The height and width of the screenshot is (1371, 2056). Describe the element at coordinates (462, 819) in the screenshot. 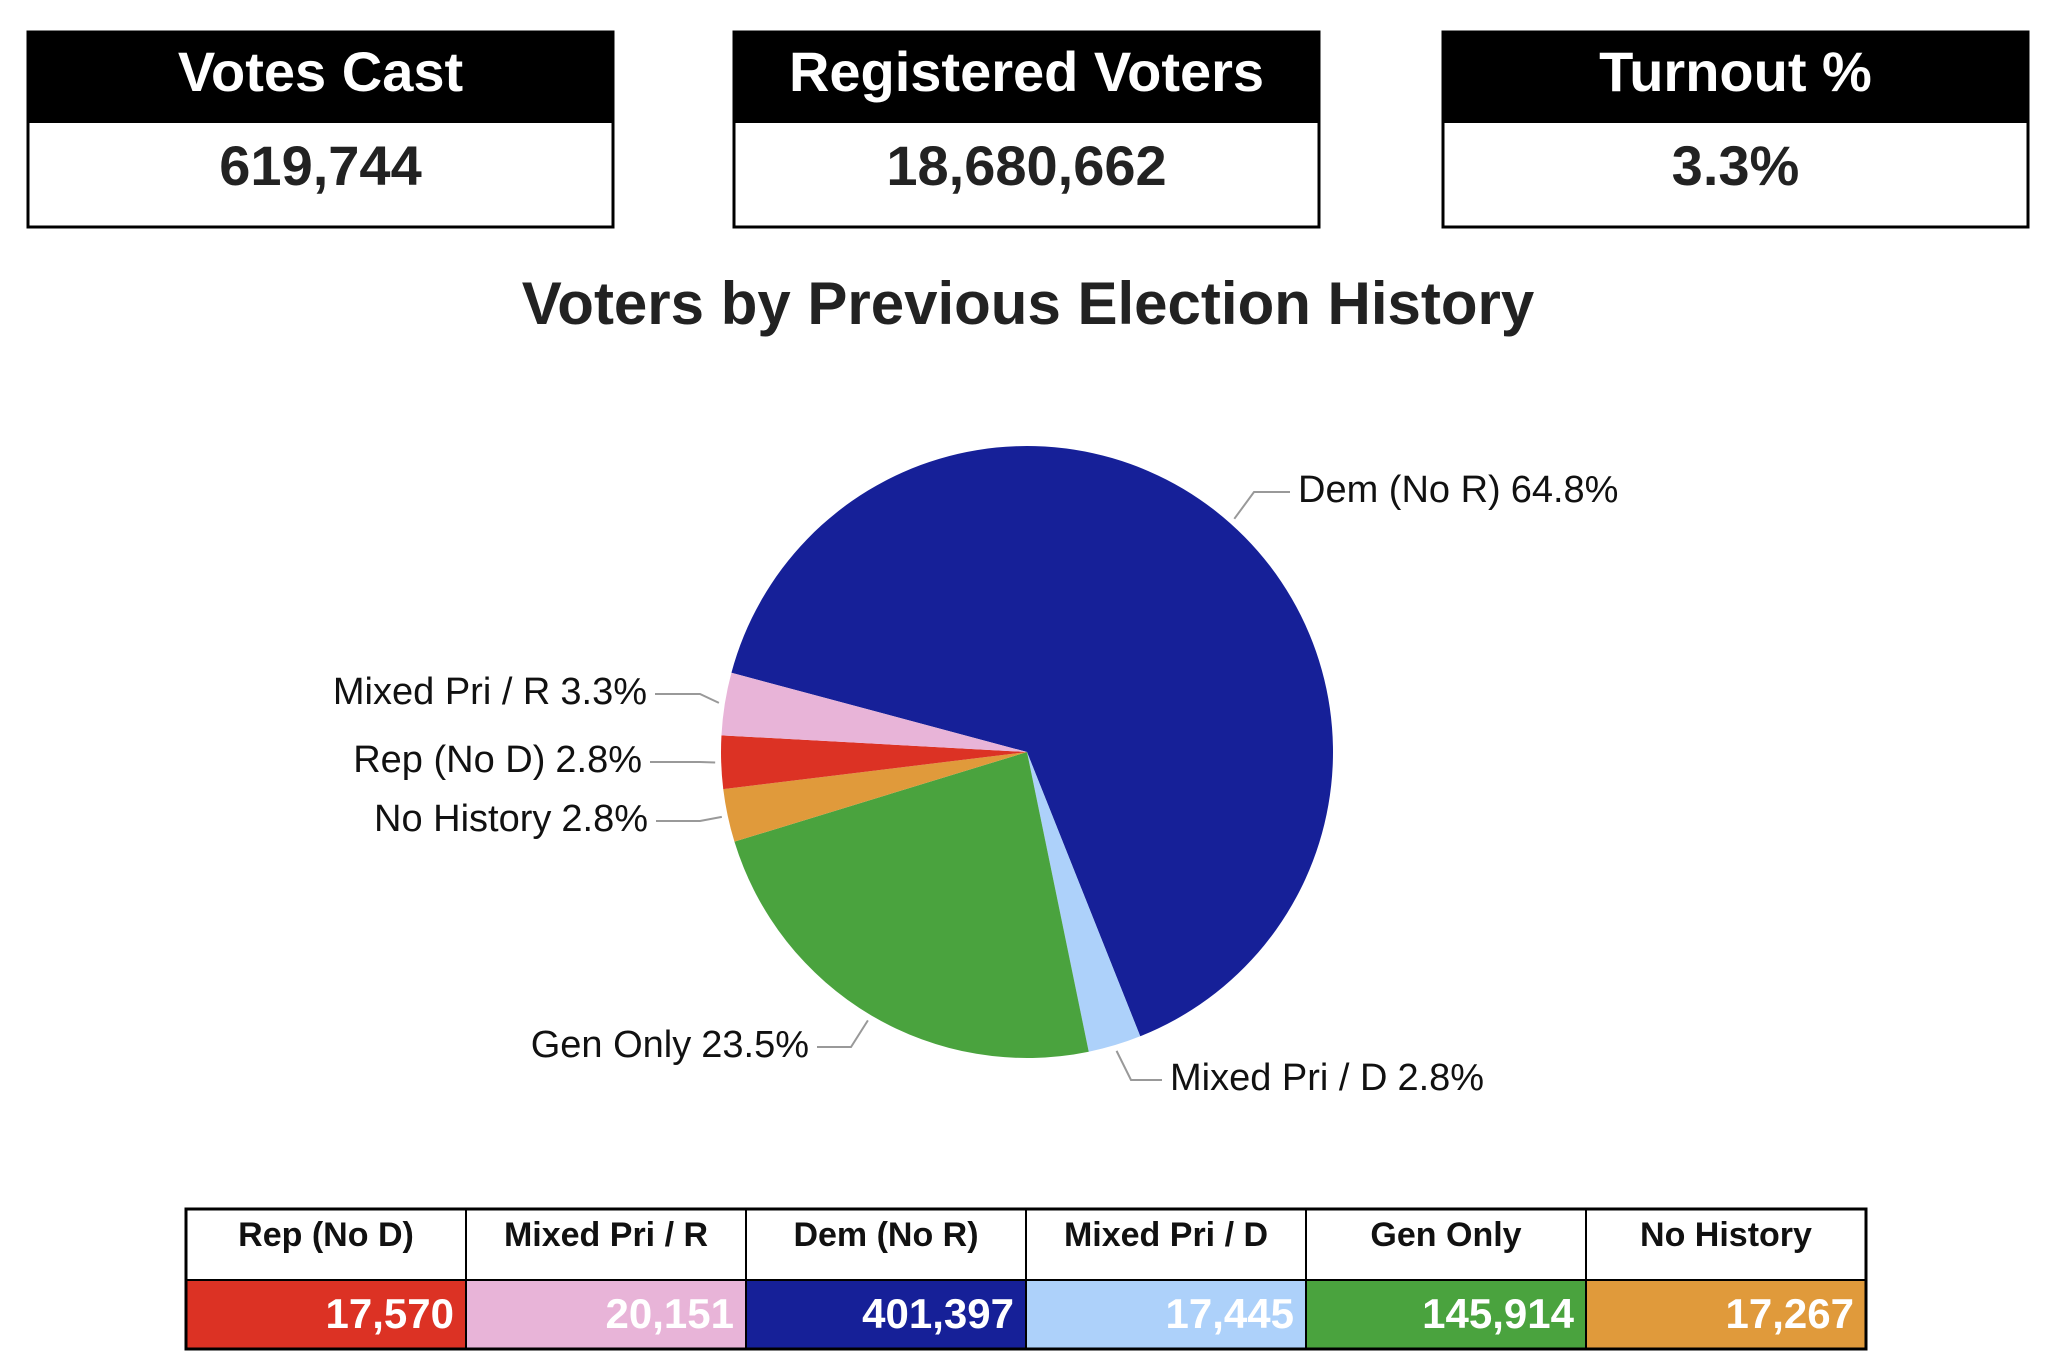

I see `slice-category: No History` at that location.